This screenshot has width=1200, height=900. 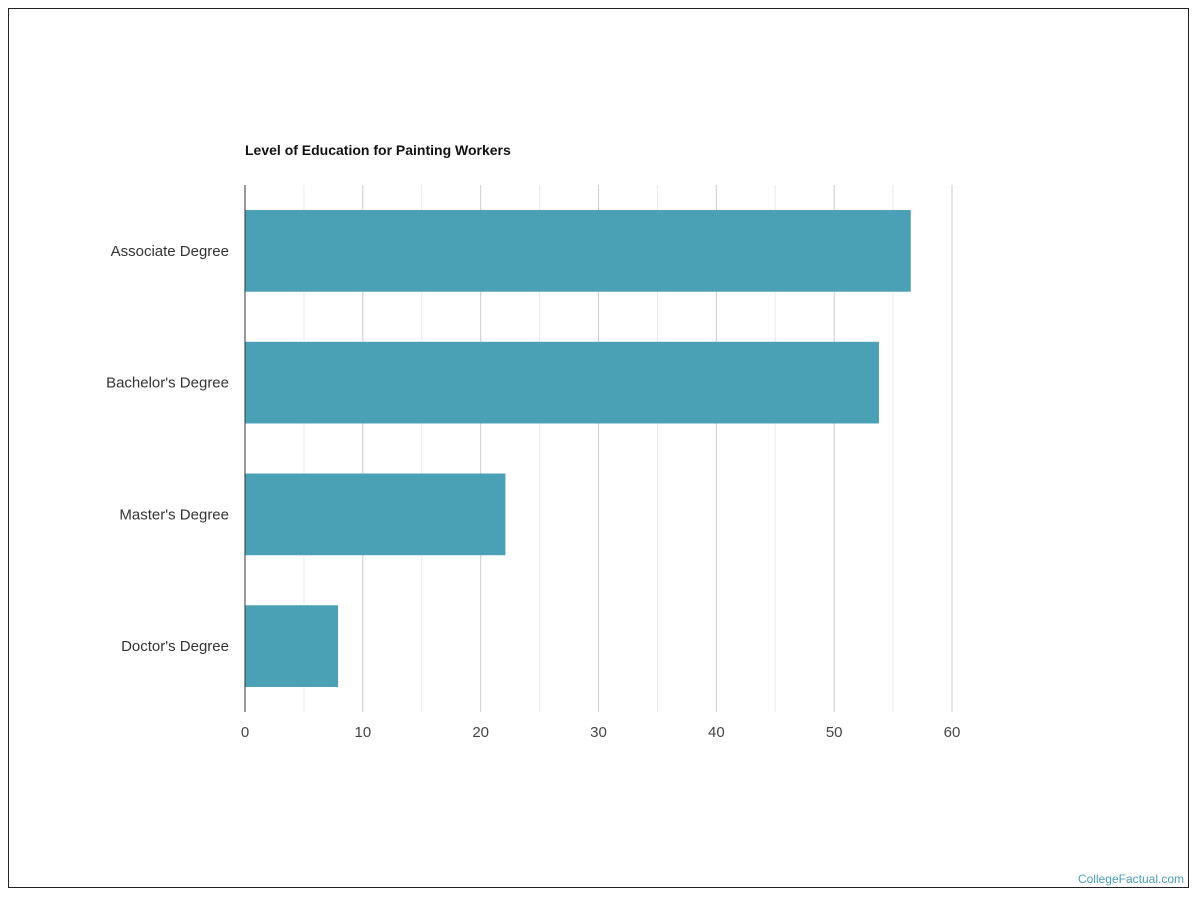 What do you see at coordinates (375, 514) in the screenshot?
I see `bar-master-s-degree` at bounding box center [375, 514].